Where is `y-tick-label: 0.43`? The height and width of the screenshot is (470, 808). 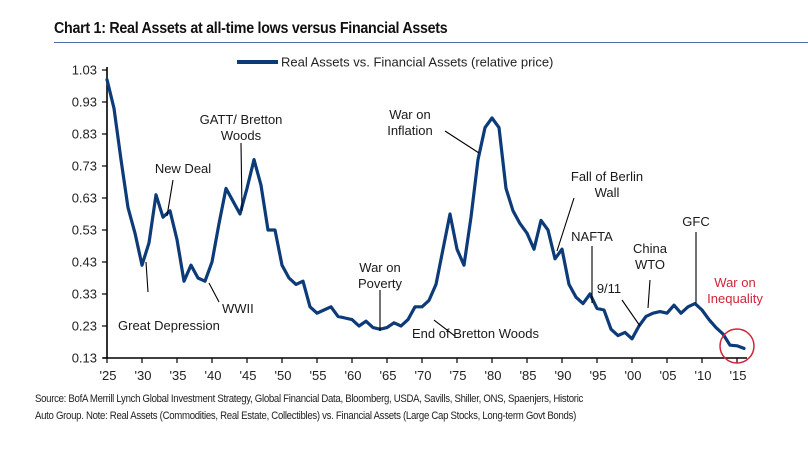
y-tick-label: 0.43 is located at coordinates (84, 262).